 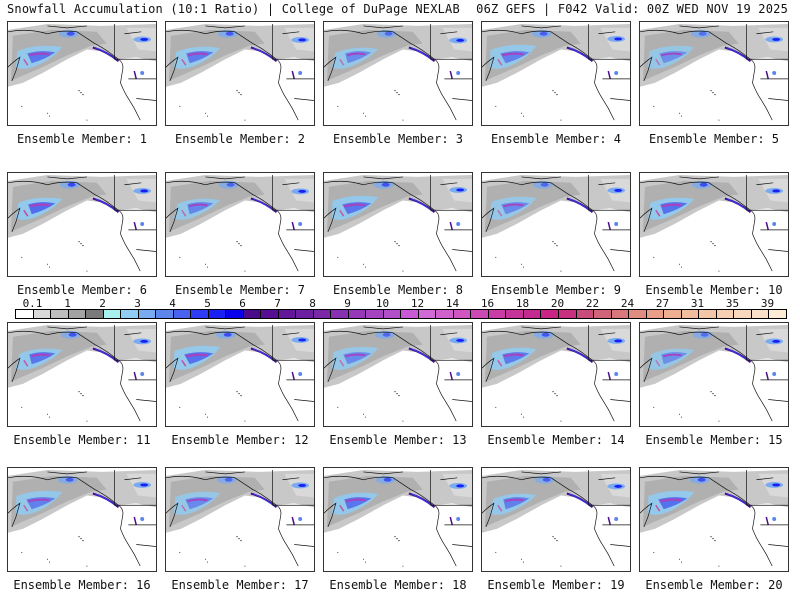 I want to click on colorbar-tick-label: 1, so click(x=67, y=303).